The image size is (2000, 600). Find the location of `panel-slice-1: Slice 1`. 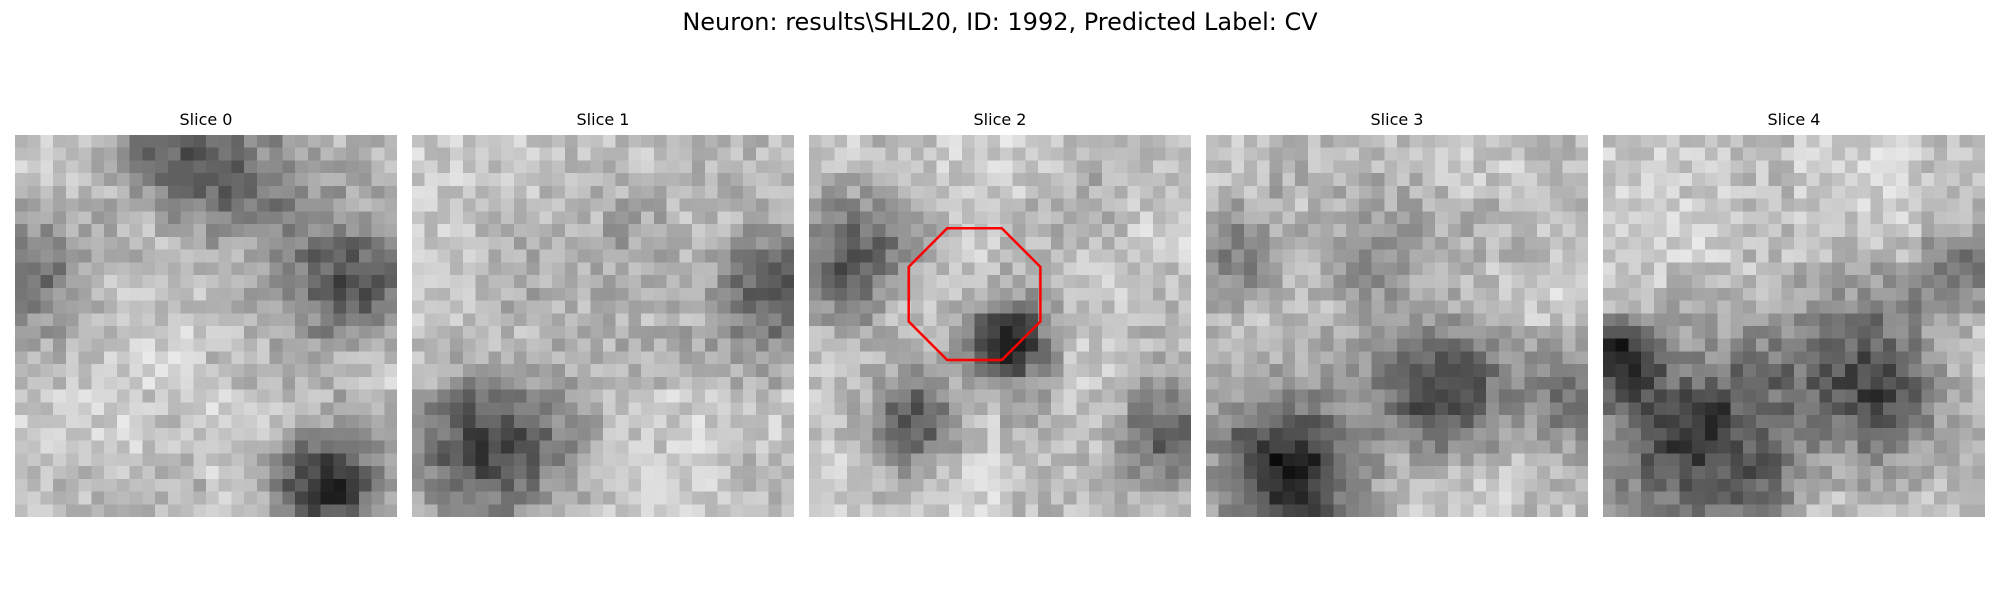

panel-slice-1: Slice 1 is located at coordinates (603, 313).